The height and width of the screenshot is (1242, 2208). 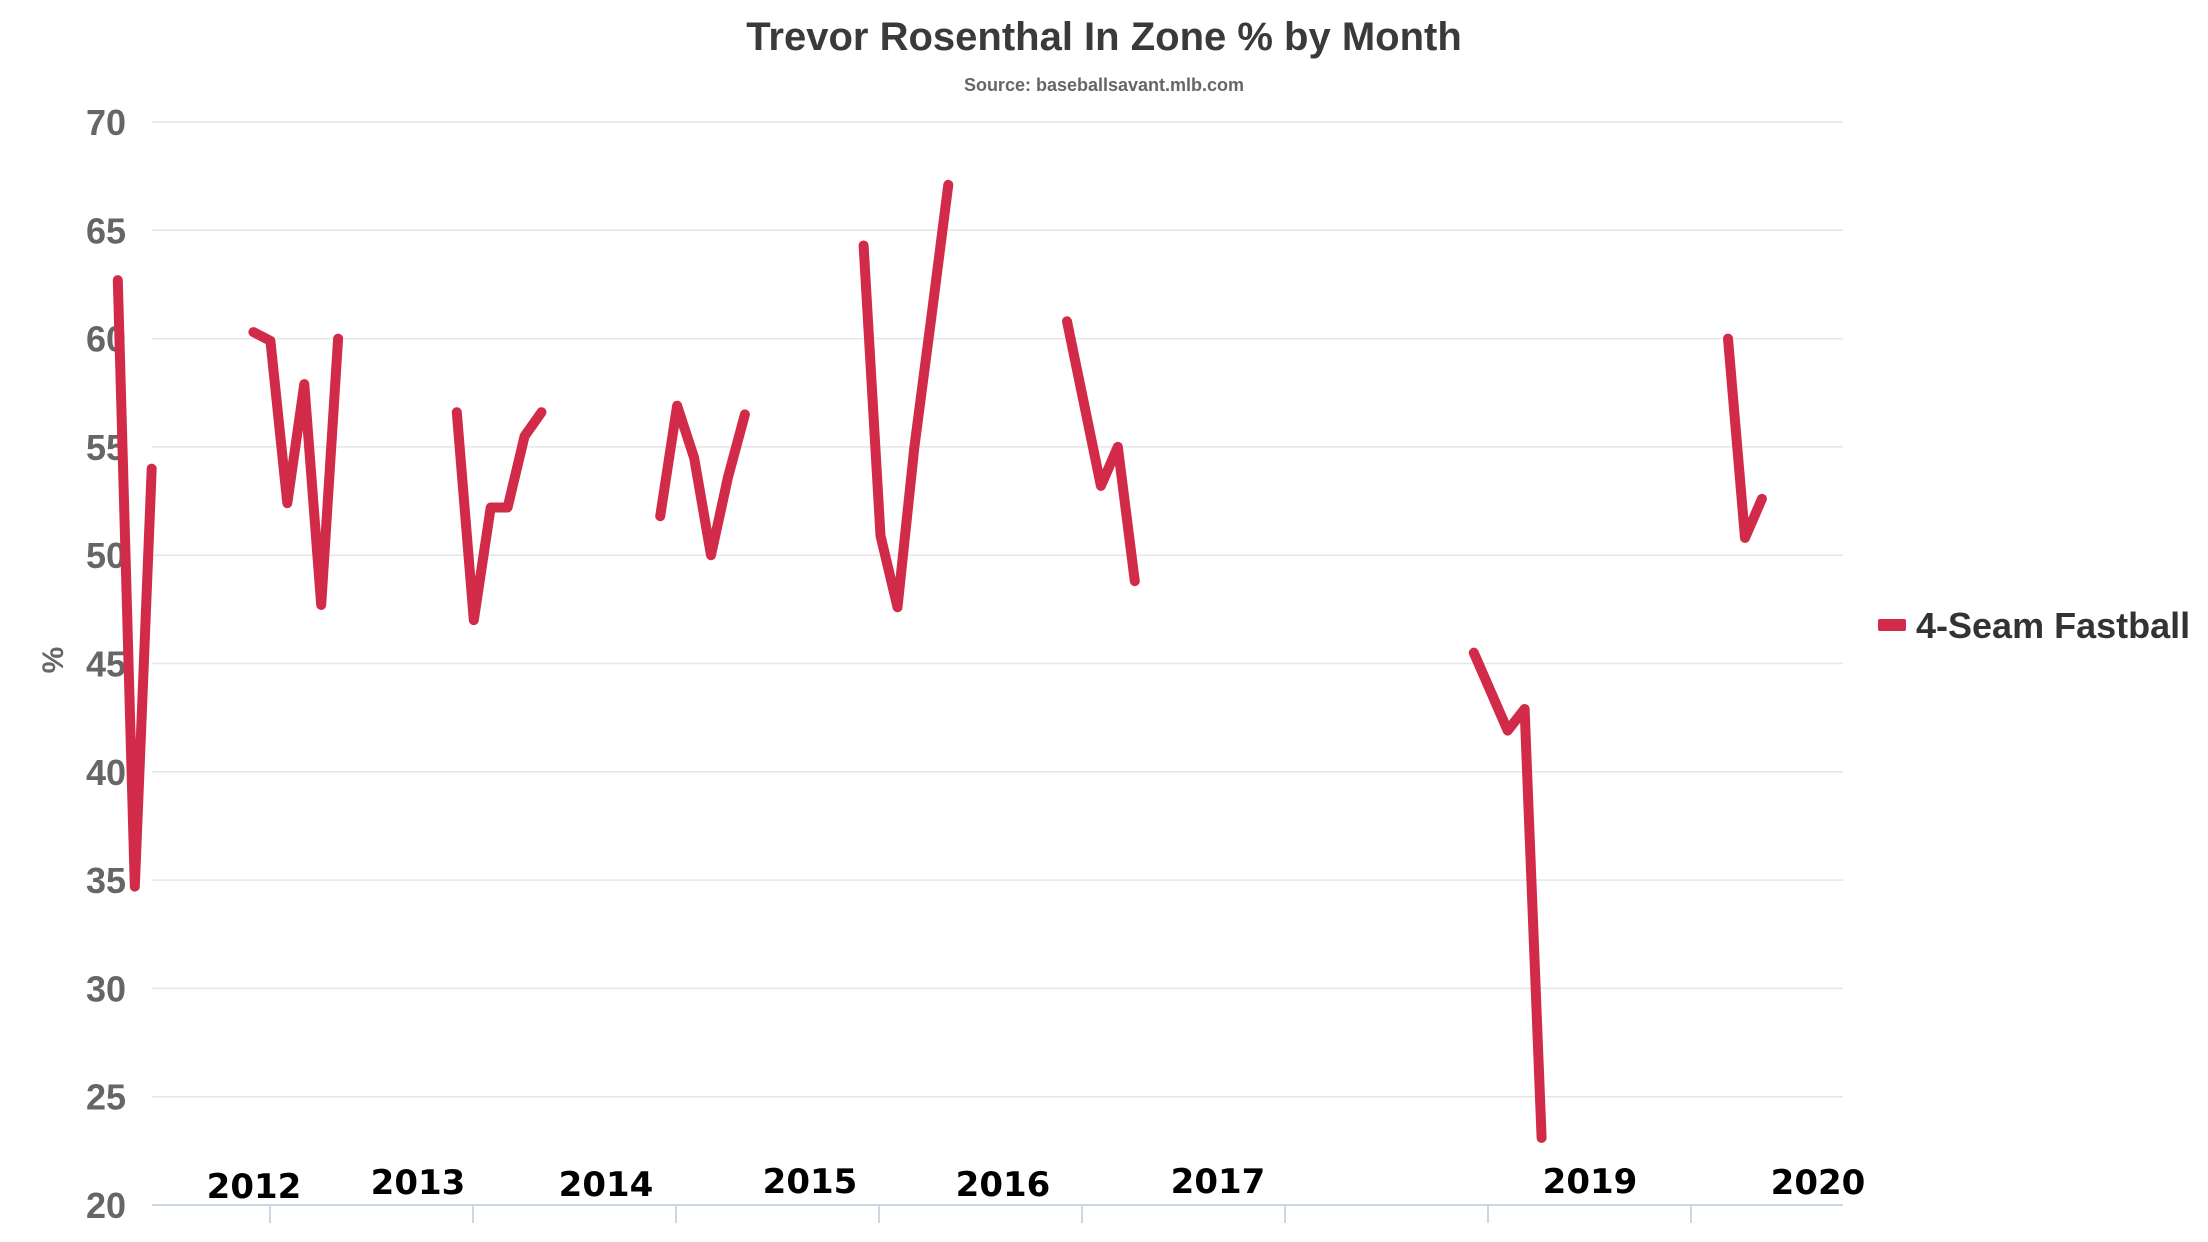 What do you see at coordinates (418, 1183) in the screenshot?
I see `x-tick-label: 2013` at bounding box center [418, 1183].